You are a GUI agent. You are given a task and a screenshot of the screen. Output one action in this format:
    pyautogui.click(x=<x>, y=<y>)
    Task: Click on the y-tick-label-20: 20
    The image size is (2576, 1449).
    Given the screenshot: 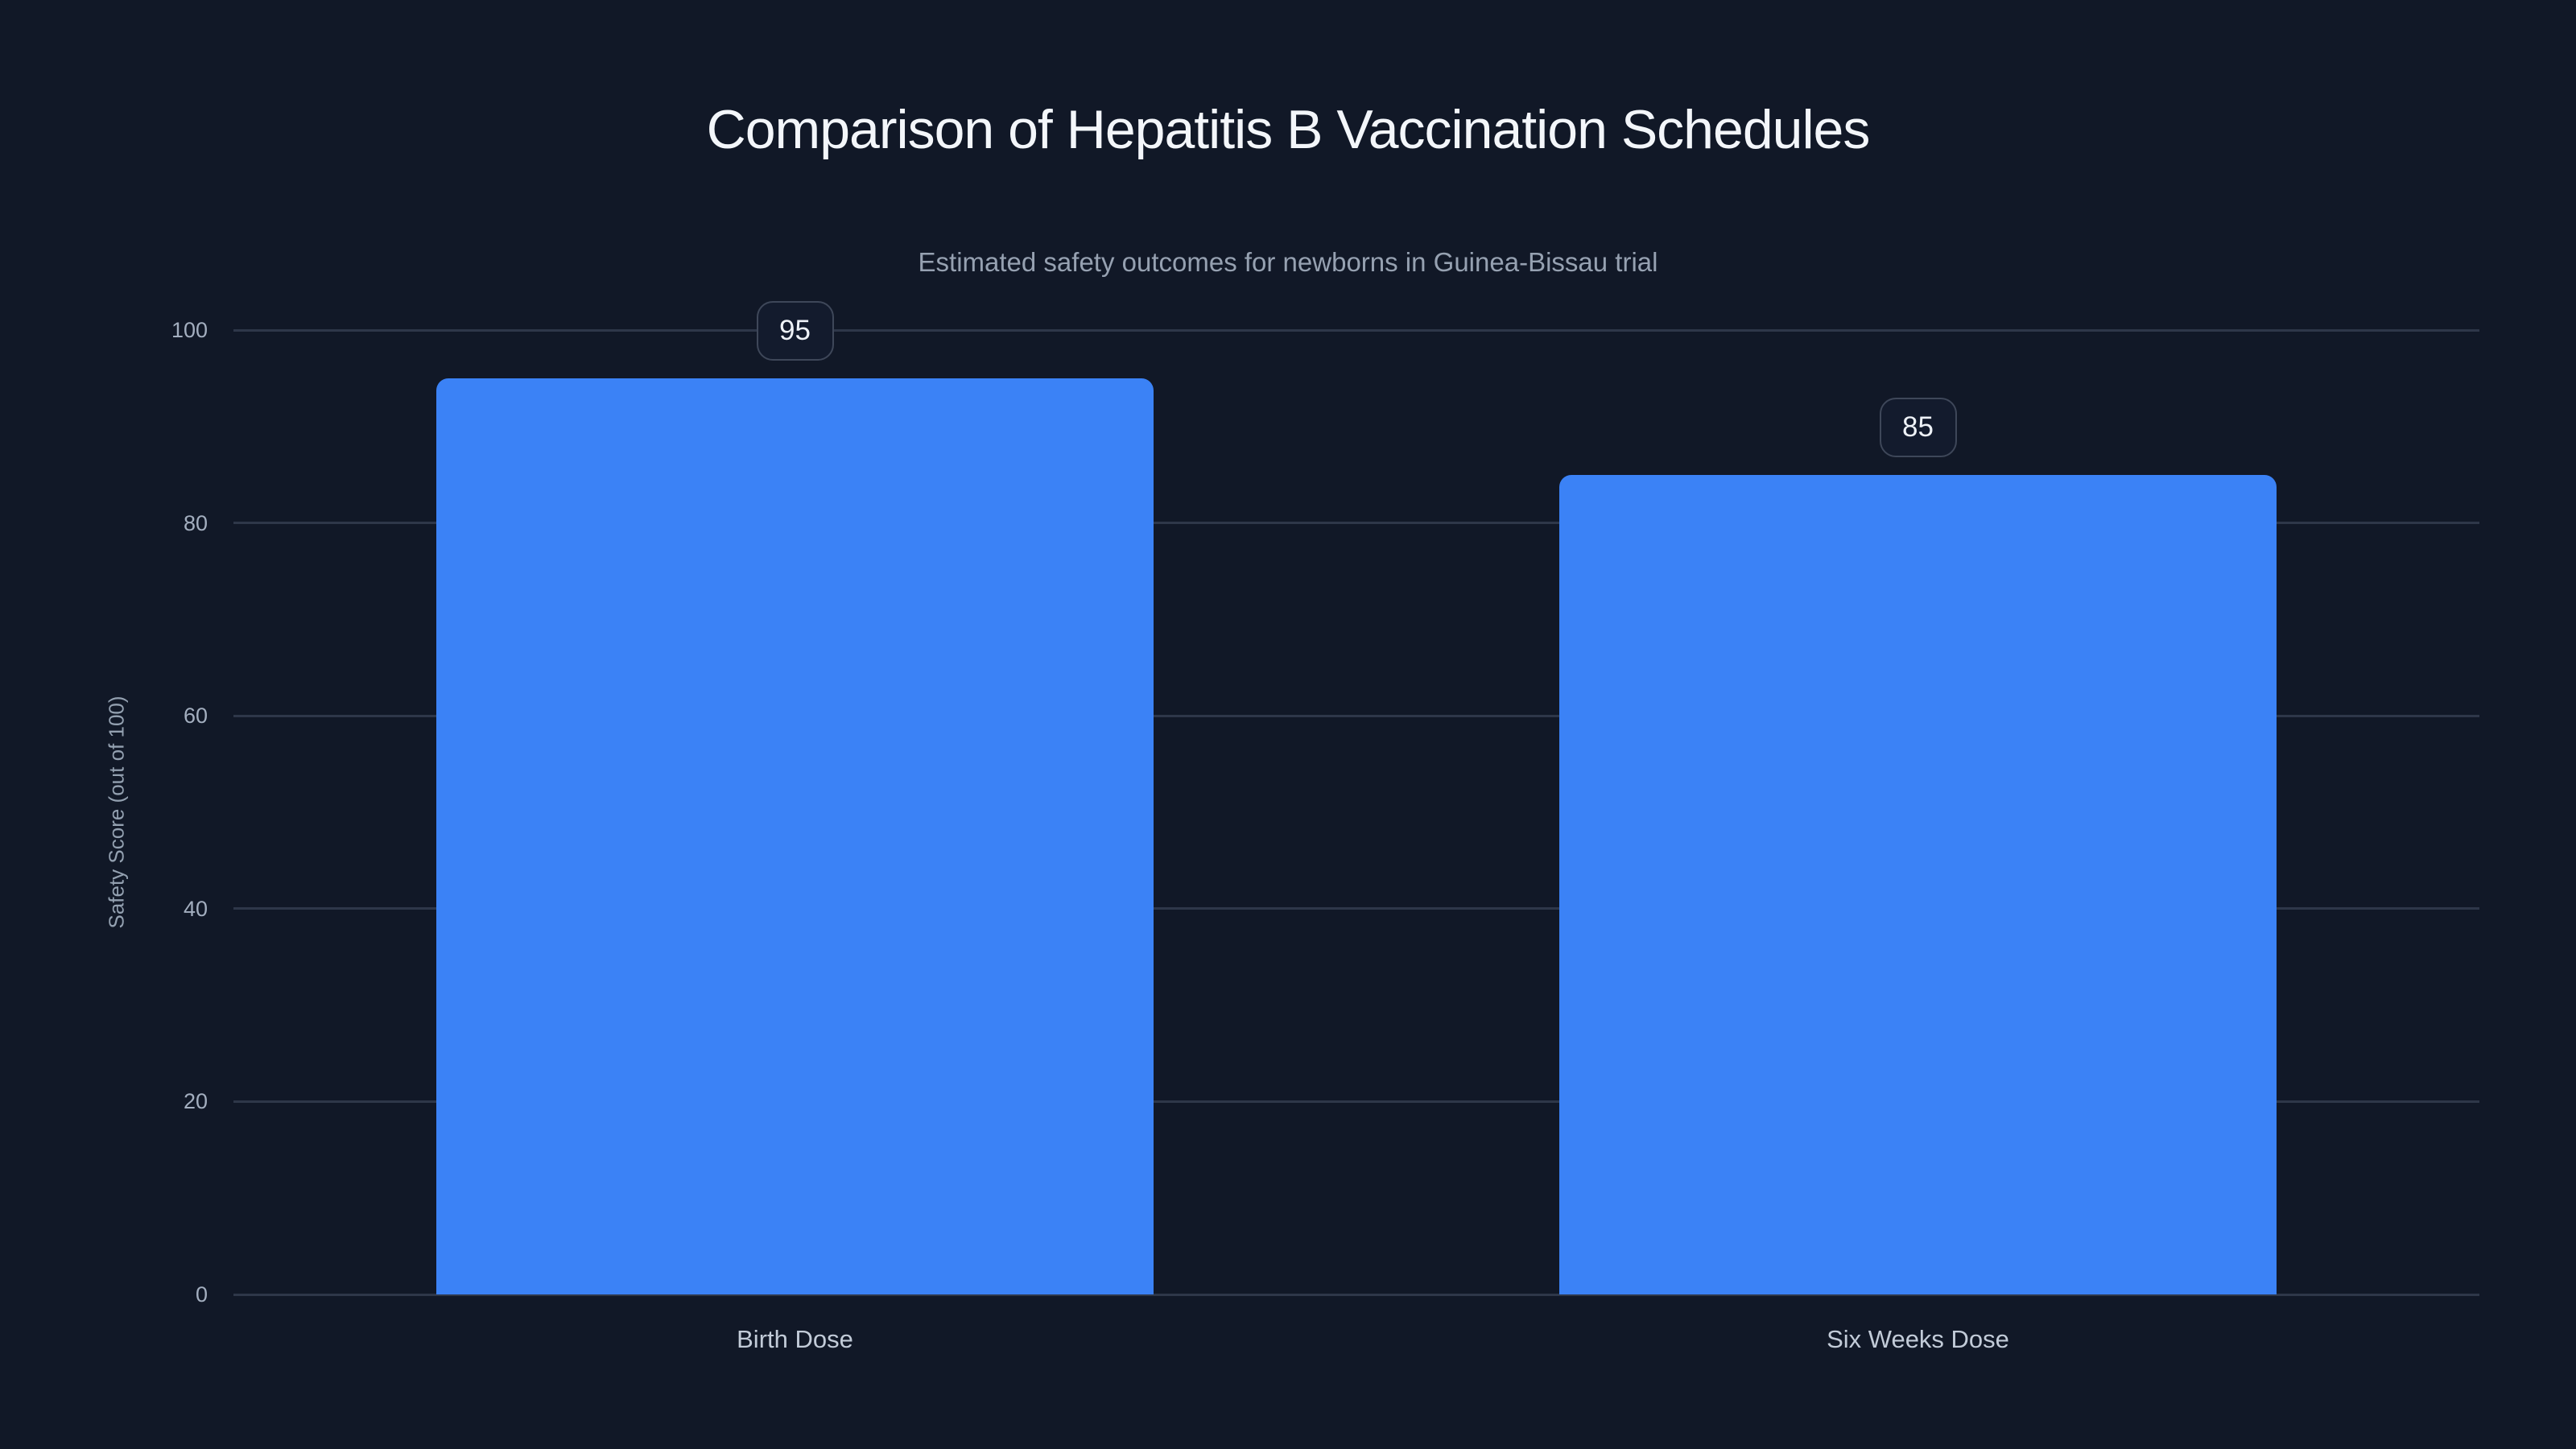 What is the action you would take?
    pyautogui.click(x=195, y=1101)
    